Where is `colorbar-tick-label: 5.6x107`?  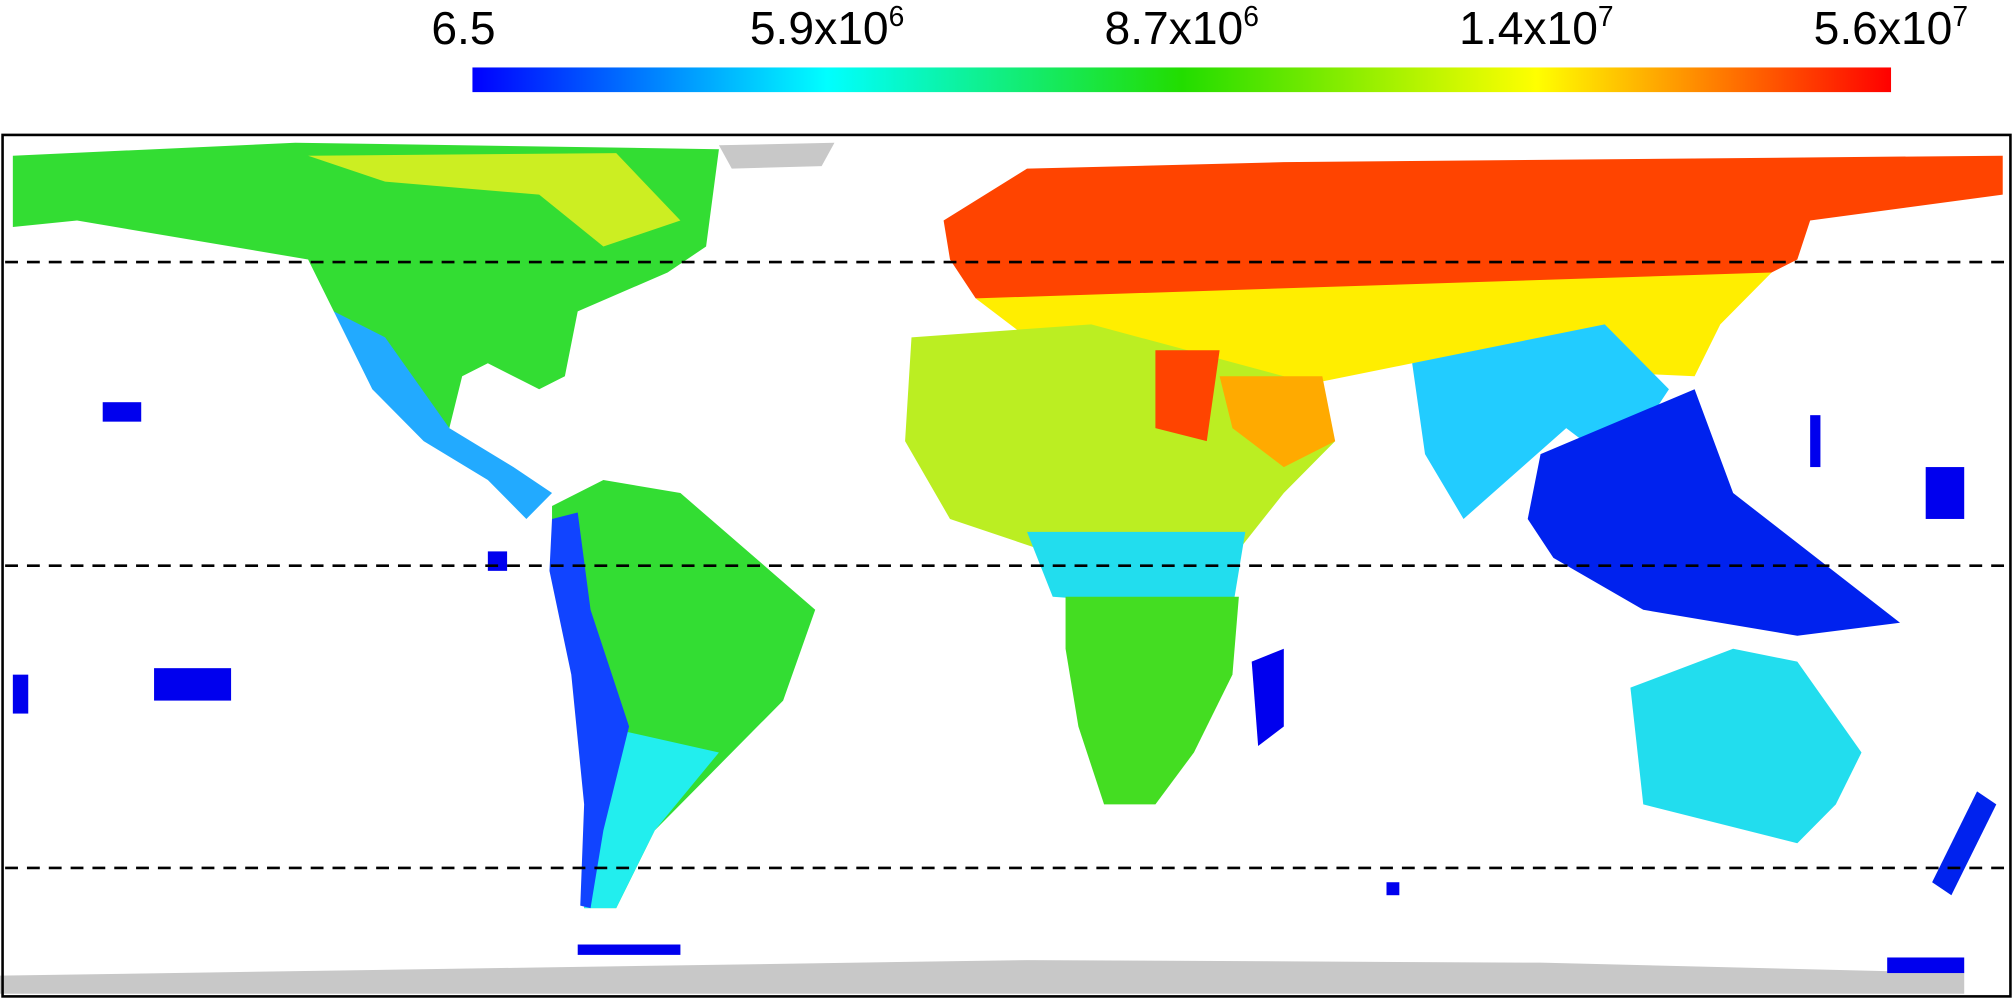 colorbar-tick-label: 5.6x107 is located at coordinates (1891, 27).